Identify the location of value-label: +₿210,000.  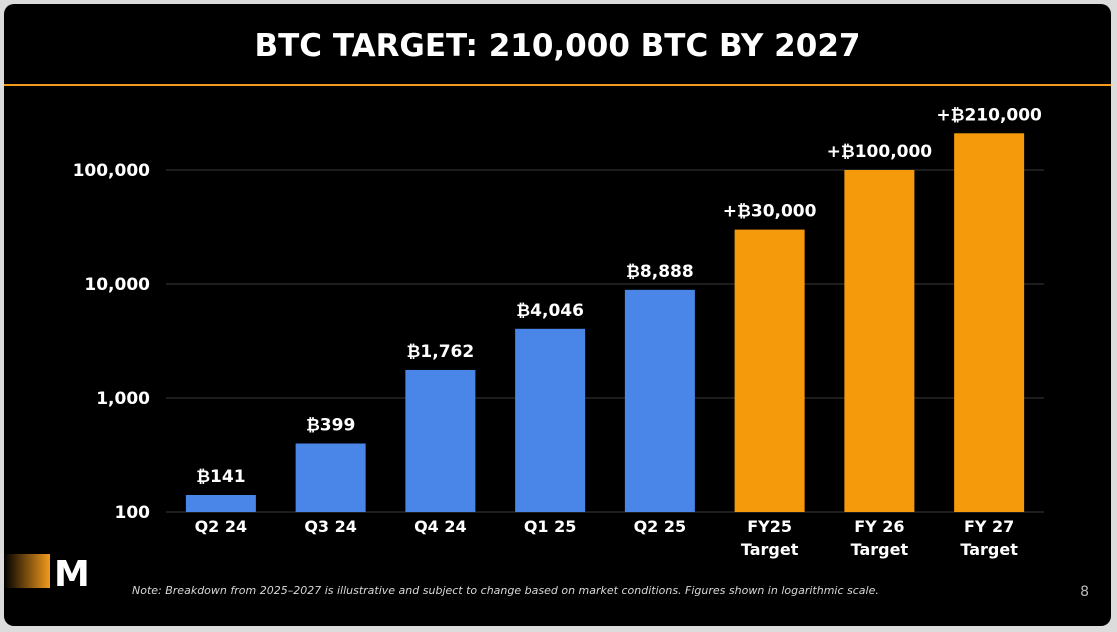
(989, 115).